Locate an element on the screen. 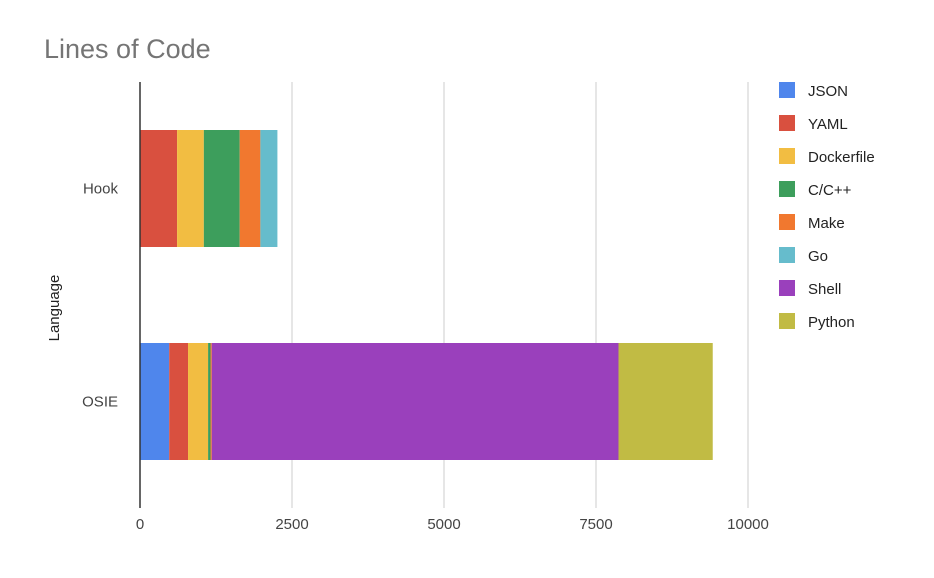 The width and height of the screenshot is (934, 578). bar-segment-c-c--osie is located at coordinates (209, 401).